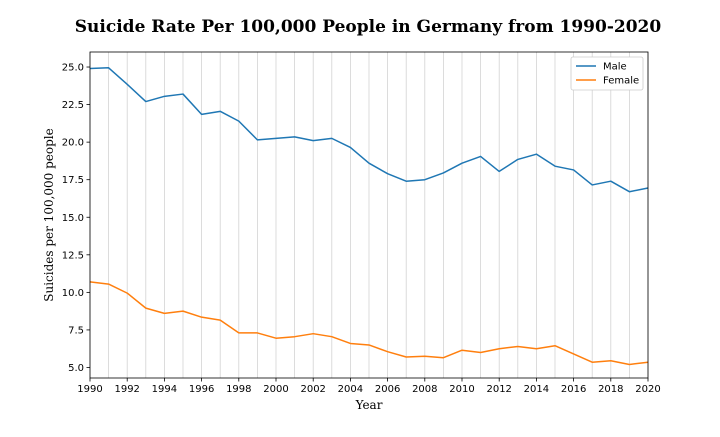 The image size is (720, 437). What do you see at coordinates (350, 389) in the screenshot?
I see `x-tick-label-2004: 2004` at bounding box center [350, 389].